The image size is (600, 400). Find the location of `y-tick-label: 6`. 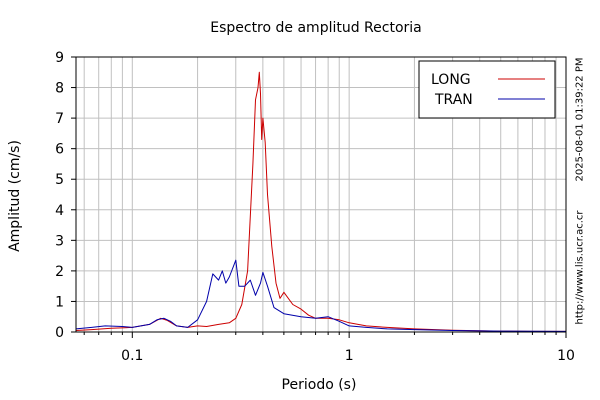

y-tick-label: 6 is located at coordinates (59, 150).